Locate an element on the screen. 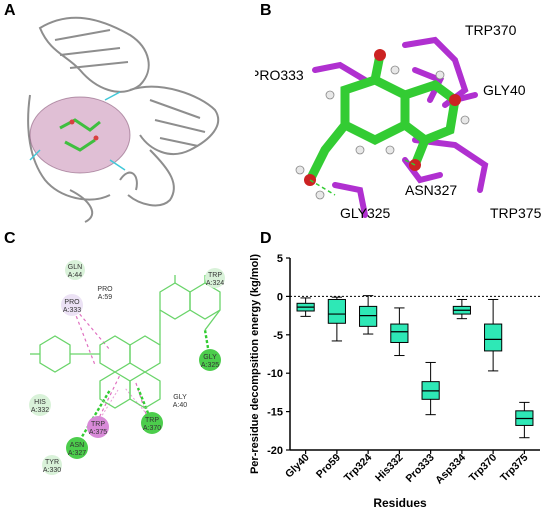 The height and width of the screenshot is (518, 550). residue-c-6-chain: A:40 is located at coordinates (180, 405).